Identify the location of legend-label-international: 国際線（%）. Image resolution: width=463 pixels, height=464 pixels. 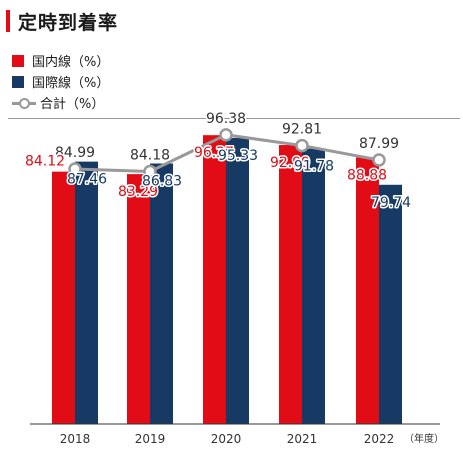
(71, 83).